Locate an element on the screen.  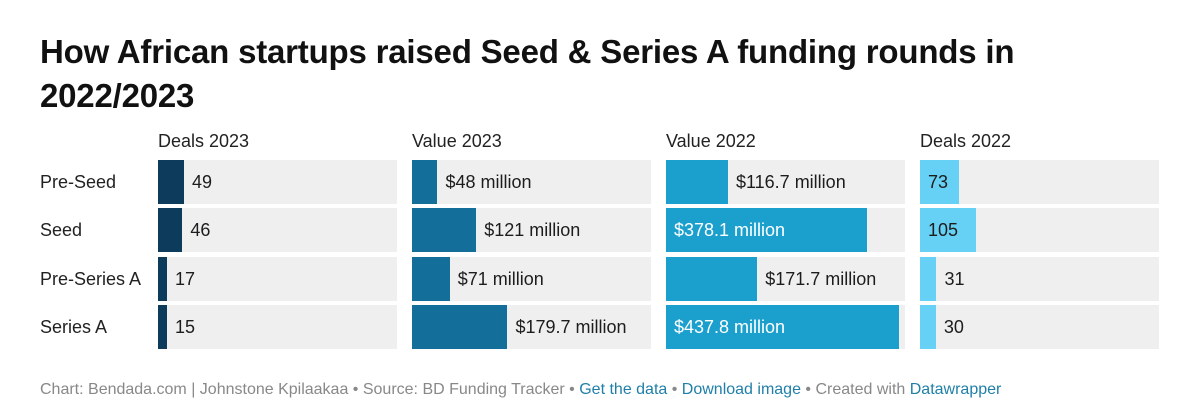
bar-value-2023-series-a is located at coordinates (460, 327).